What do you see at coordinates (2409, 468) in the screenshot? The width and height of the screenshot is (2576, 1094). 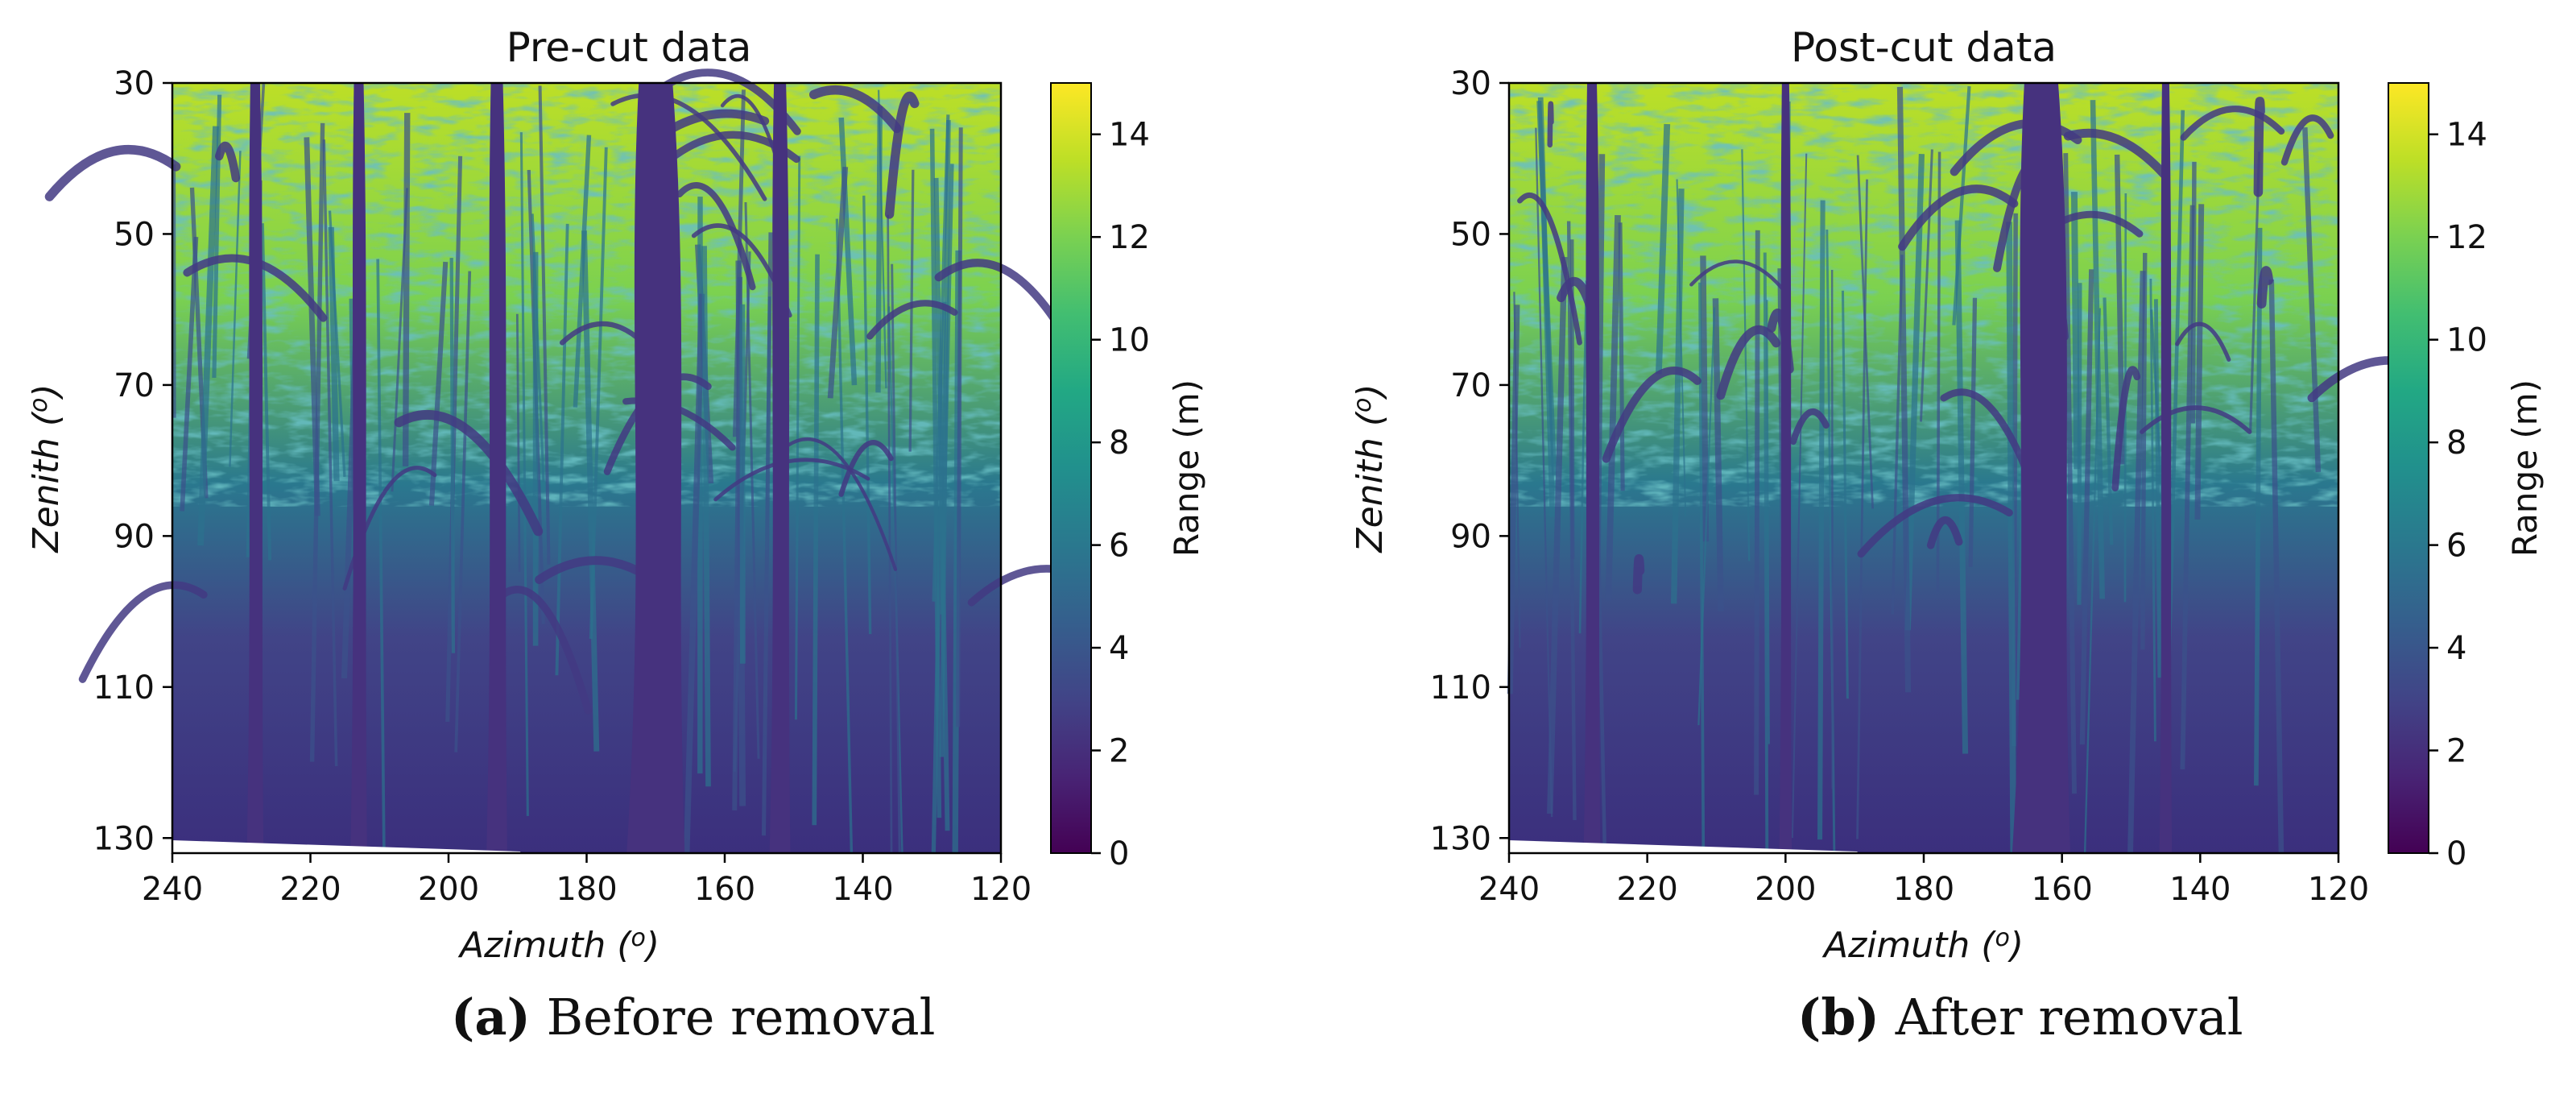 I see `colorbar-gradient` at bounding box center [2409, 468].